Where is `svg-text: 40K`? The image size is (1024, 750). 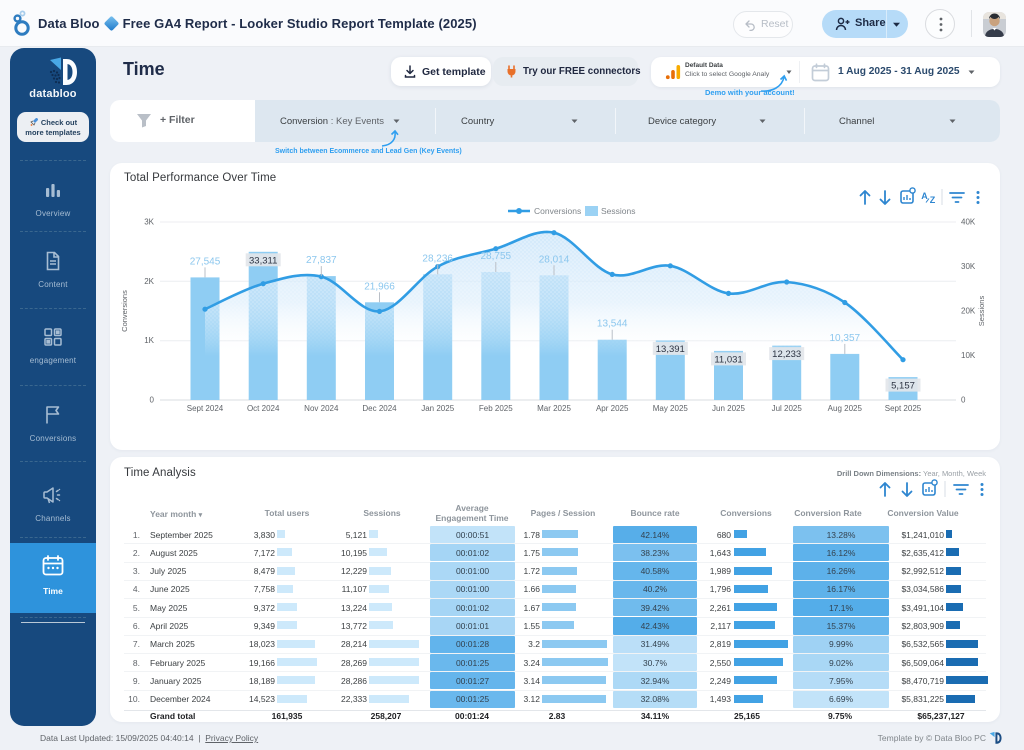 svg-text: 40K is located at coordinates (968, 222).